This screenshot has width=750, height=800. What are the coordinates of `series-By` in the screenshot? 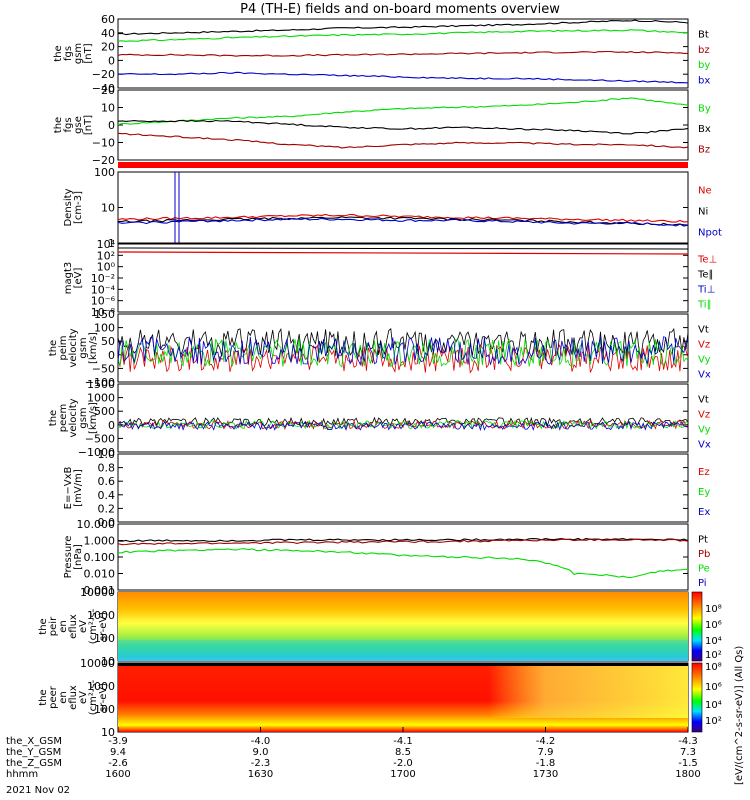 It's located at (403, 111).